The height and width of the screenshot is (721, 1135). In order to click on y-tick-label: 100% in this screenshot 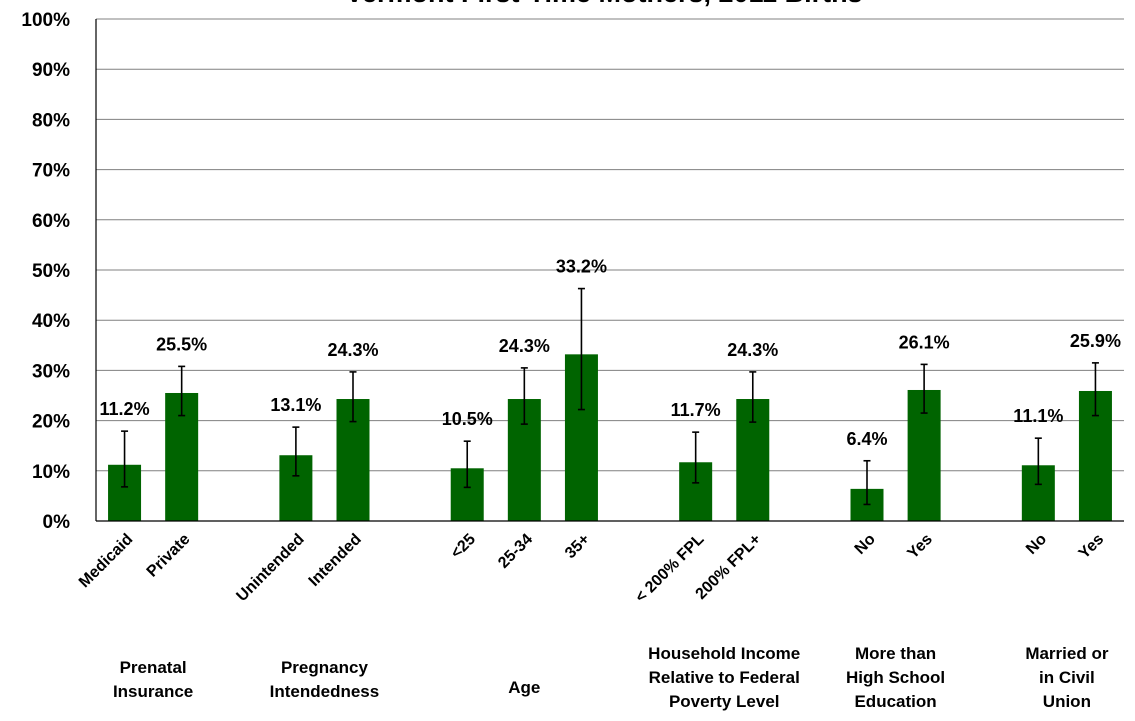, I will do `click(45, 20)`.